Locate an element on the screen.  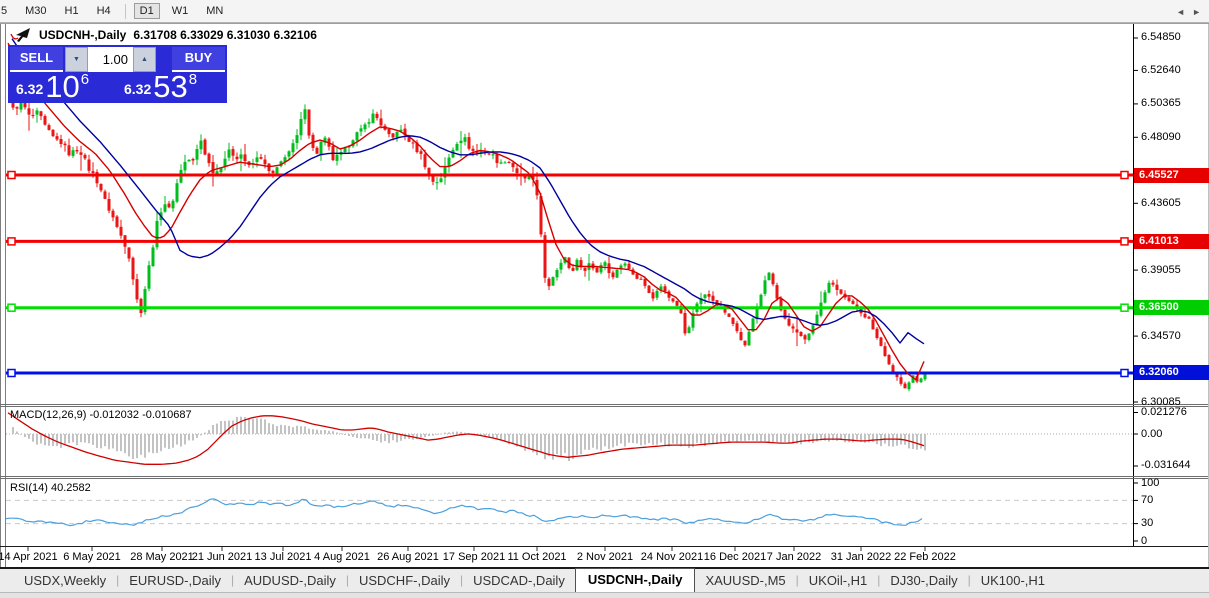
timeframe-toolbar: 5 M30 H1 H4 D1 W1 MN is located at coordinates (604, 11).